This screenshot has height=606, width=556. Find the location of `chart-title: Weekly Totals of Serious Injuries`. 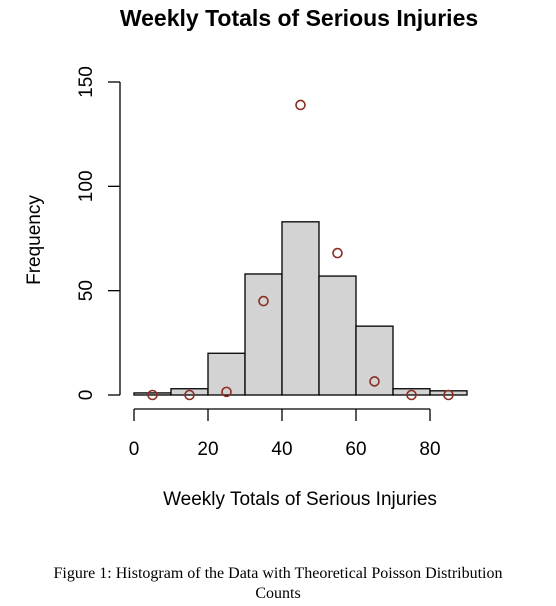

chart-title: Weekly Totals of Serious Injuries is located at coordinates (299, 18).